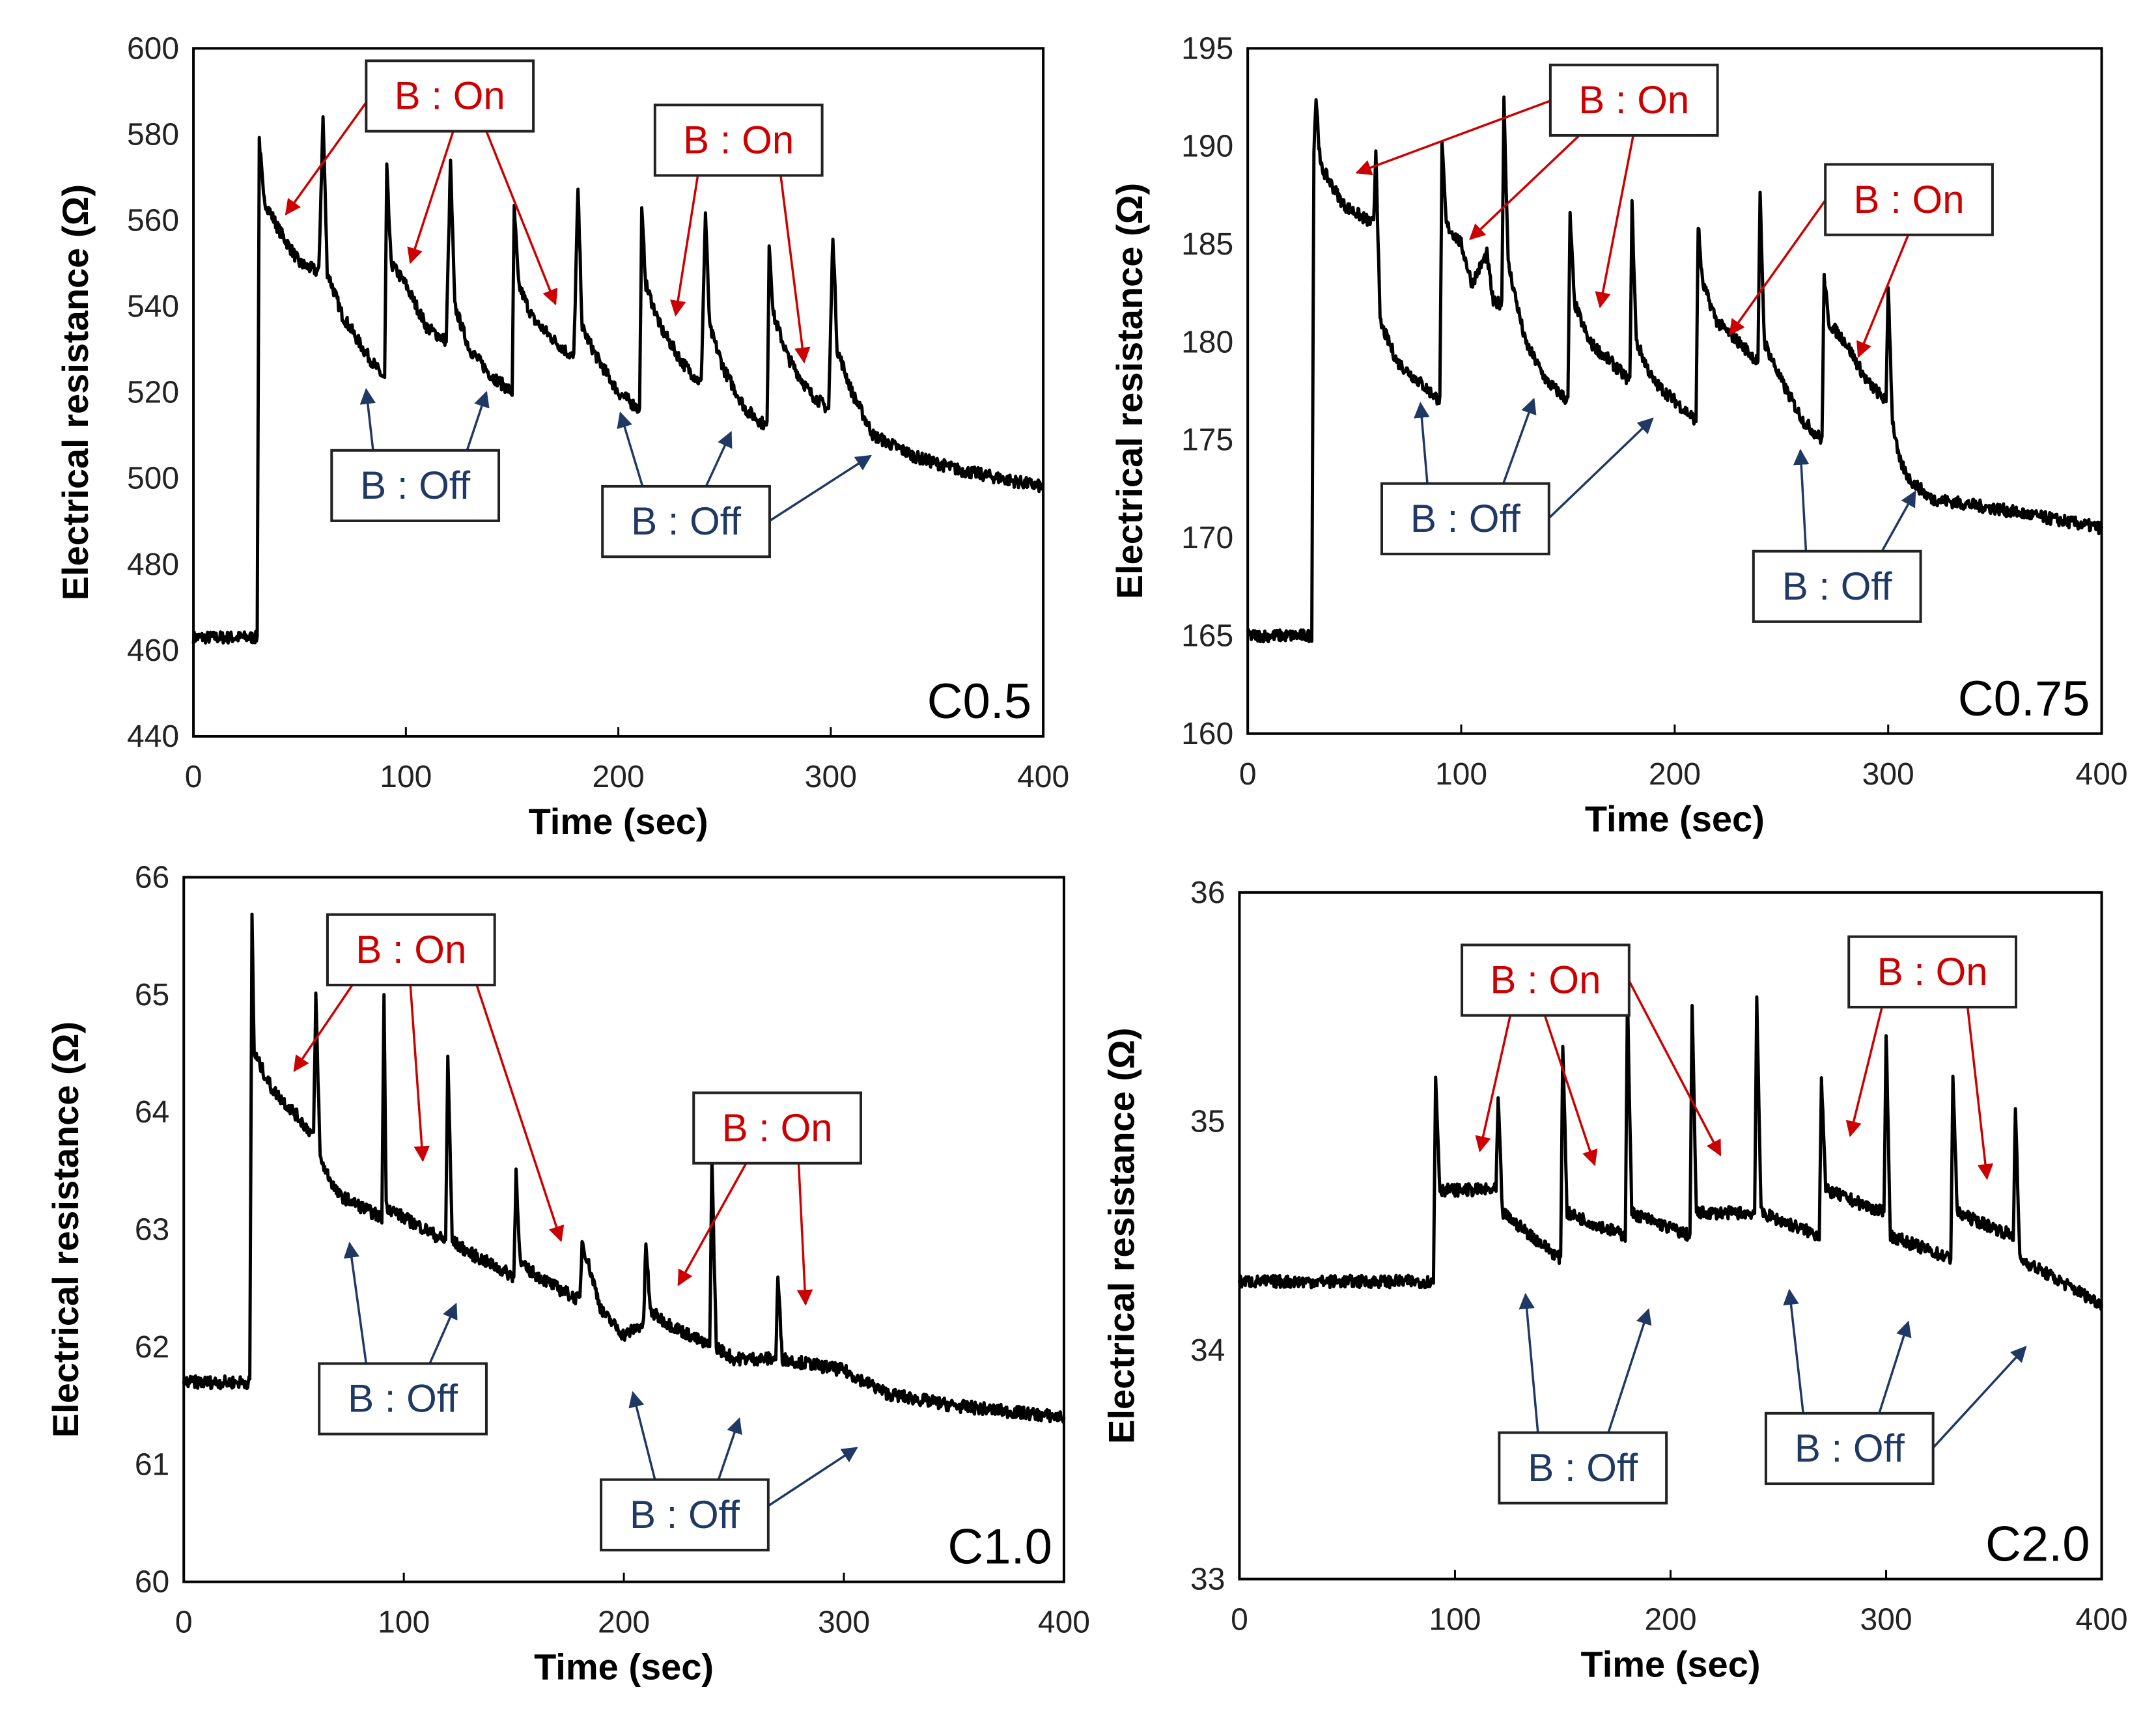  What do you see at coordinates (152, 995) in the screenshot?
I see `y-tick-label: 65` at bounding box center [152, 995].